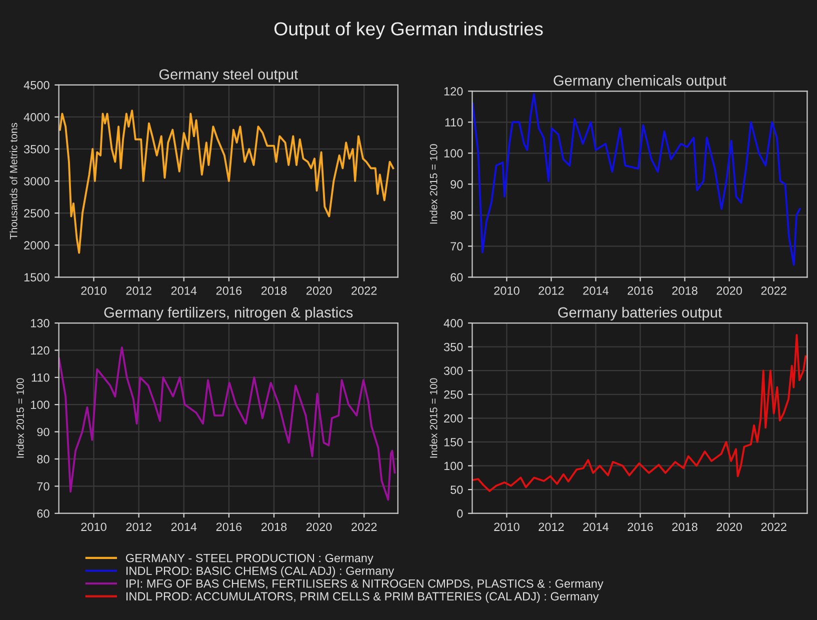 The image size is (817, 620). What do you see at coordinates (37, 149) in the screenshot?
I see `y-tick-label: 3500` at bounding box center [37, 149].